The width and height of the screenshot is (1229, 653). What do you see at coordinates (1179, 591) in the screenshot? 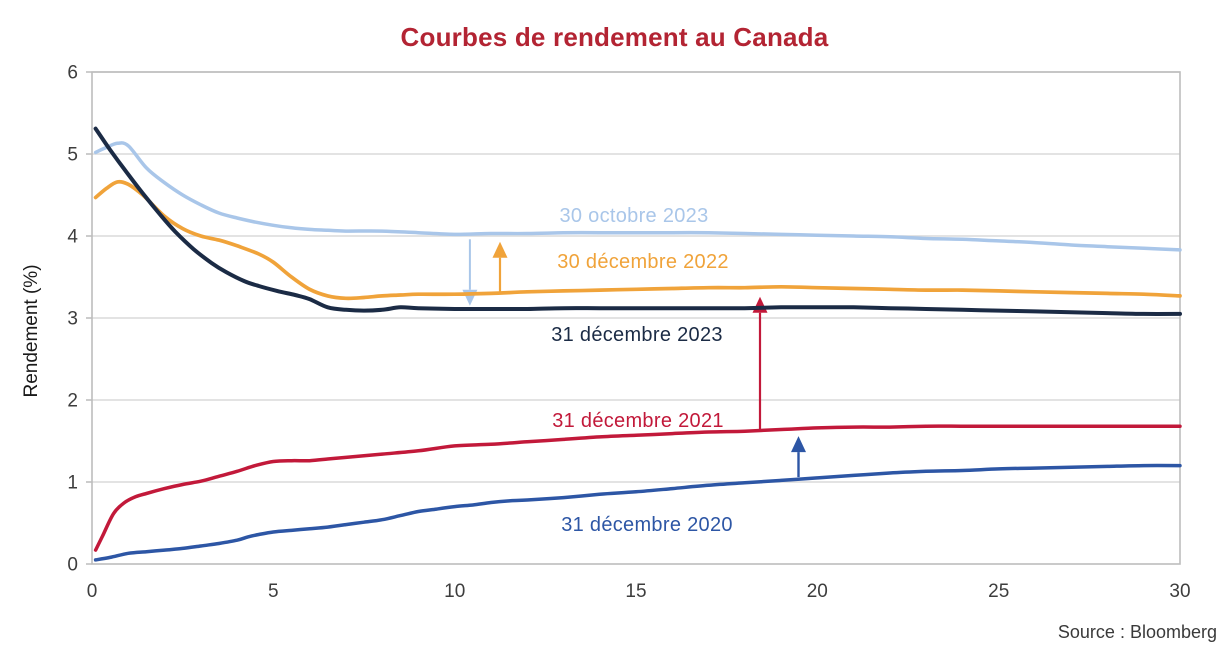
I see `x-tick-label-30: 30` at bounding box center [1179, 591].